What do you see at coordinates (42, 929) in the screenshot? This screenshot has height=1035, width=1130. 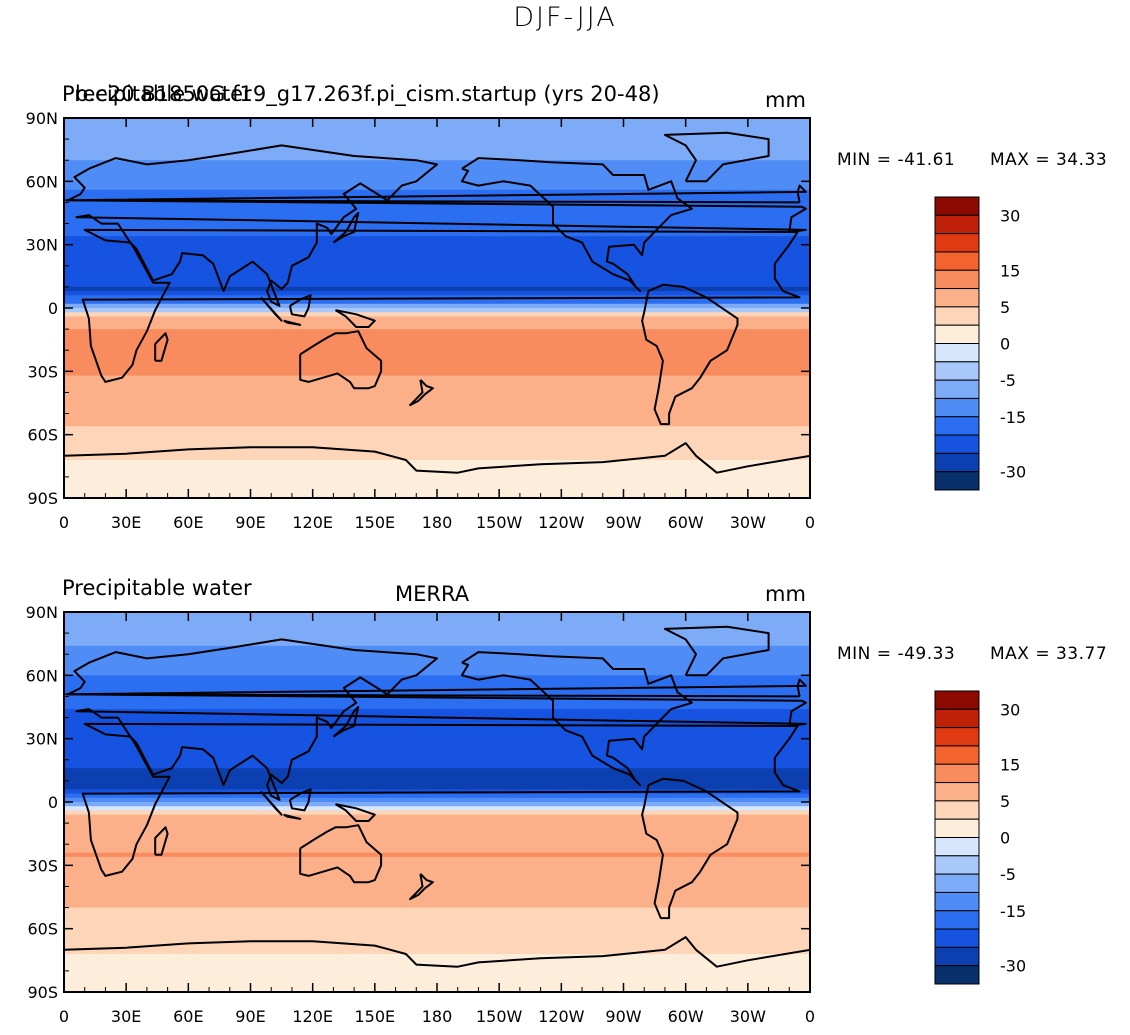 I see `y-tick-label: 60S` at bounding box center [42, 929].